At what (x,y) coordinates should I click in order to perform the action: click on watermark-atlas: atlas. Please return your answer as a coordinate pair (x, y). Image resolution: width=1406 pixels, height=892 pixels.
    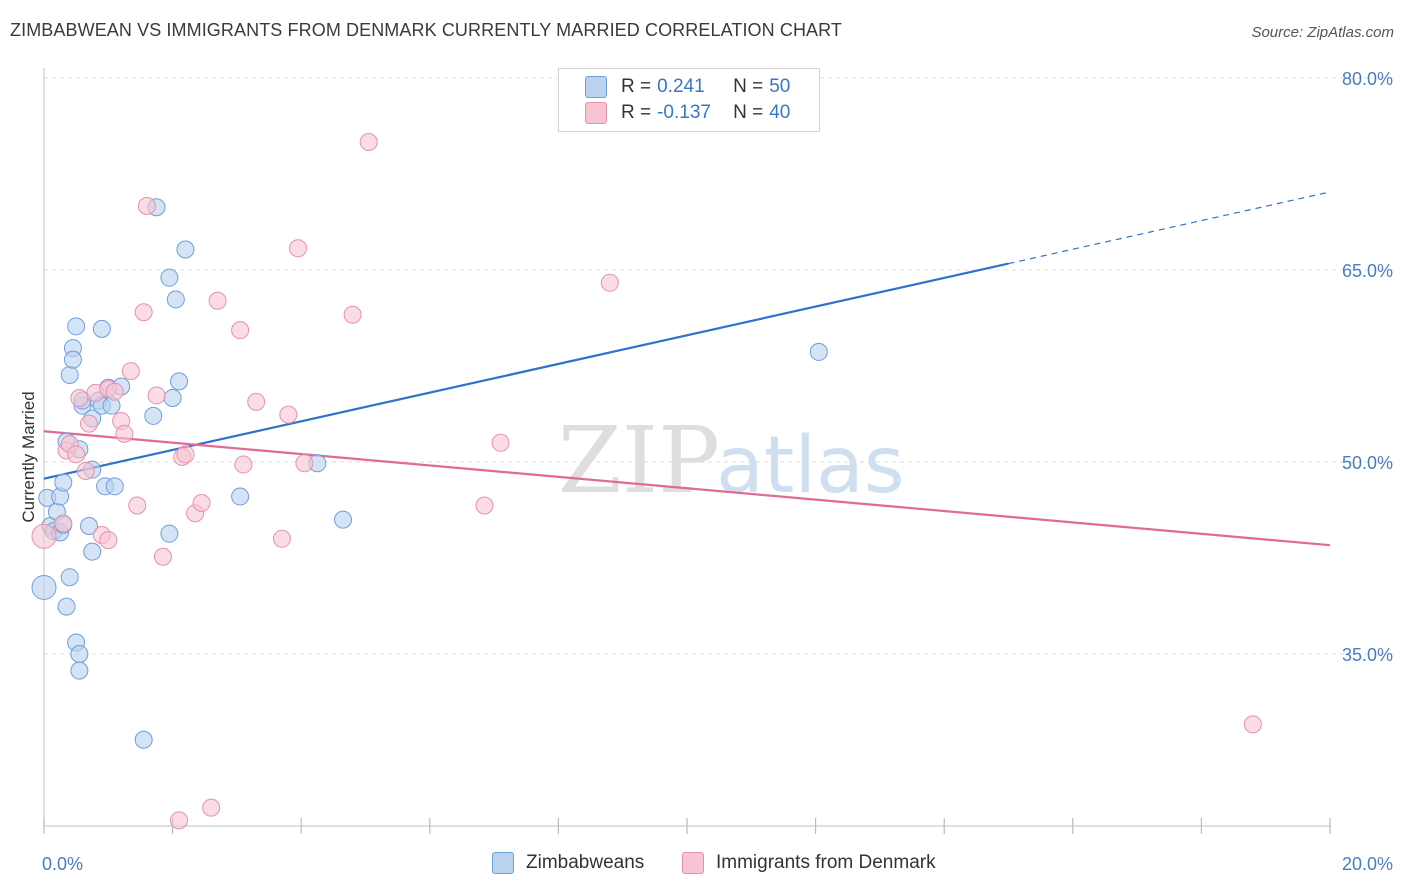
    Looking at the image, I should click on (810, 466).